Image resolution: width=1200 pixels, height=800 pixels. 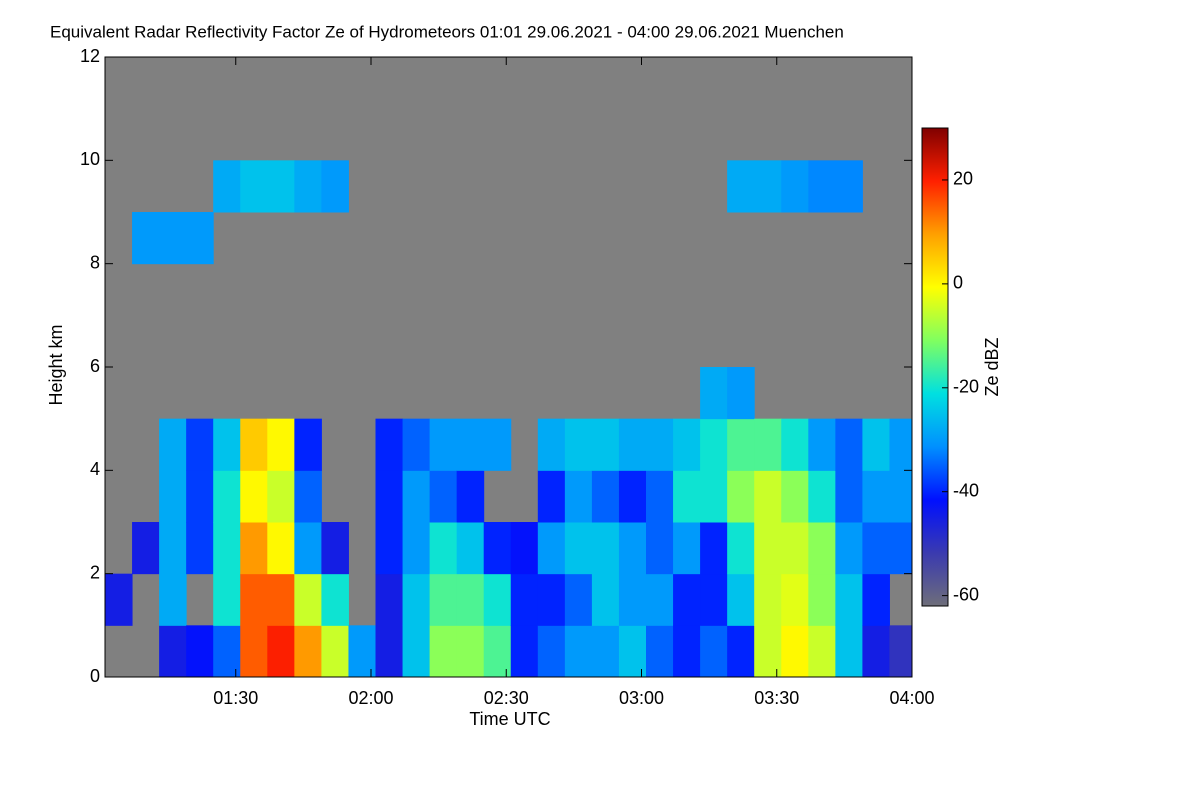 What do you see at coordinates (95, 366) in the screenshot?
I see `y-tick-label: 6` at bounding box center [95, 366].